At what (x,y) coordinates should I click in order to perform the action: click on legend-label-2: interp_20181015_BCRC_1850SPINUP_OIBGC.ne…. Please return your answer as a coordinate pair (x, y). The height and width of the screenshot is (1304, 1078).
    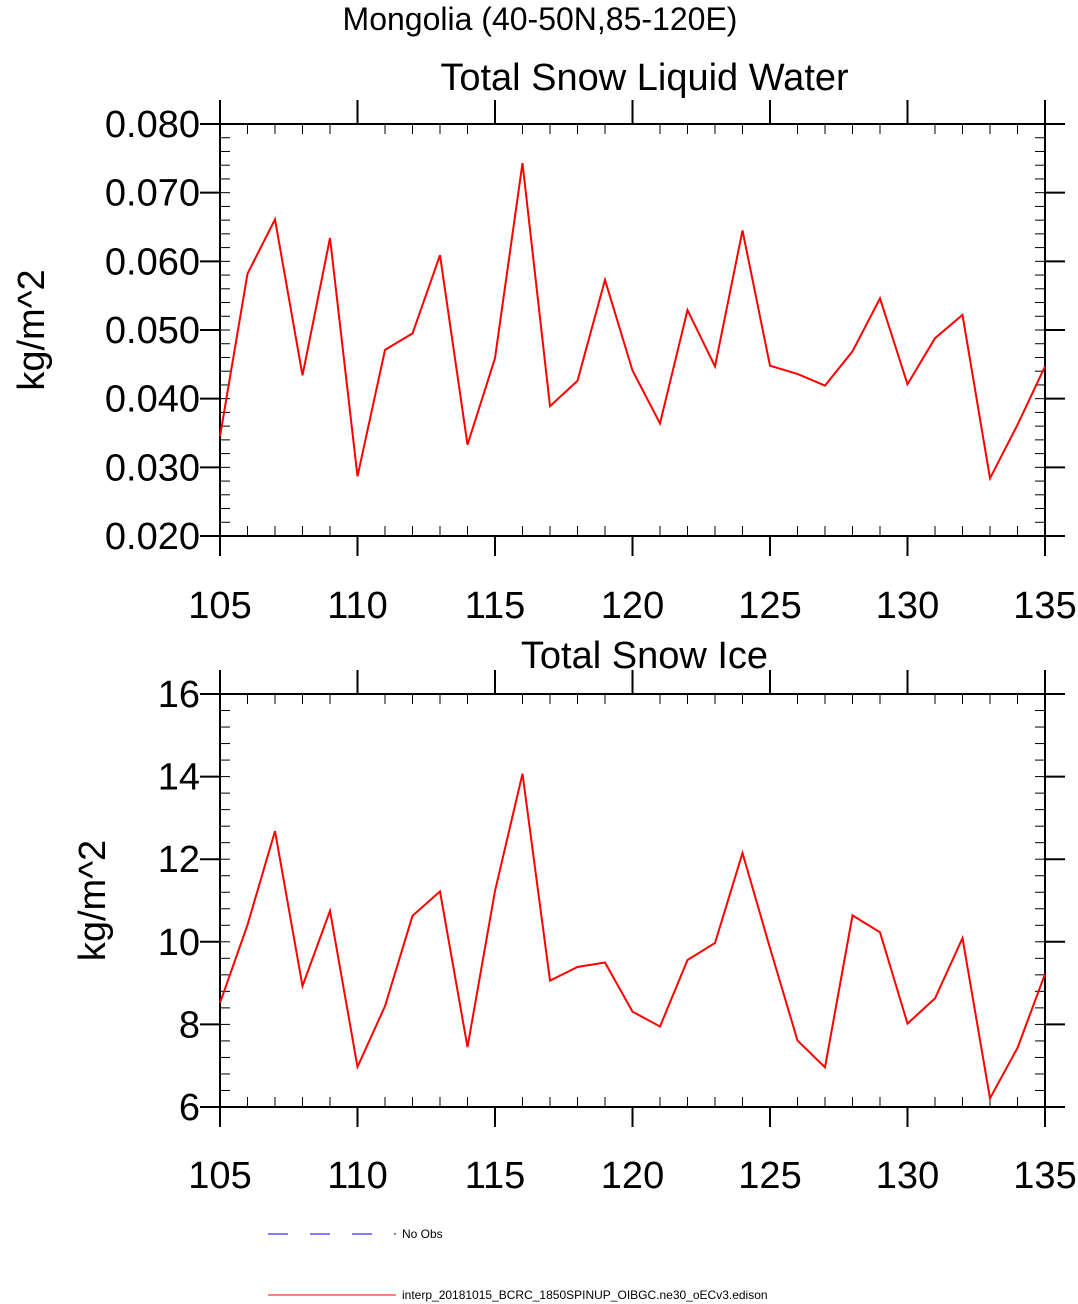
    Looking at the image, I should click on (585, 1295).